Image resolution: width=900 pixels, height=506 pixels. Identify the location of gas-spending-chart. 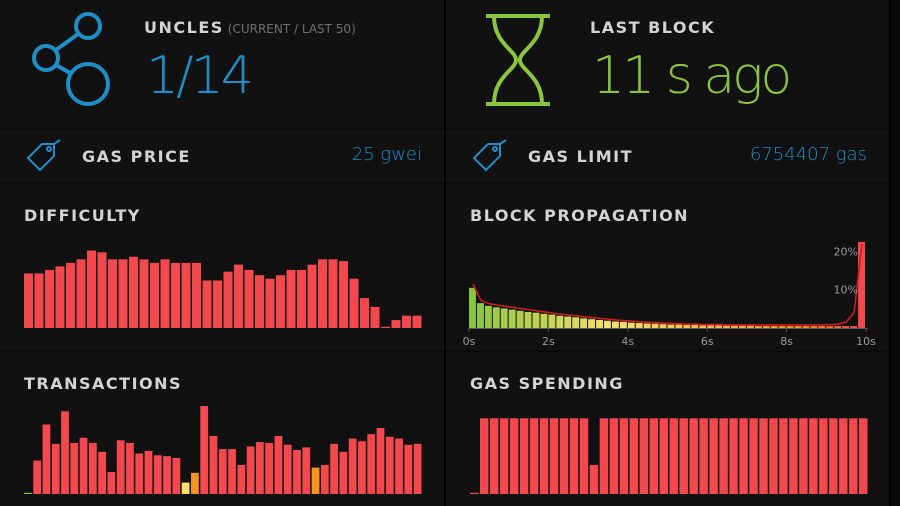
(669, 456).